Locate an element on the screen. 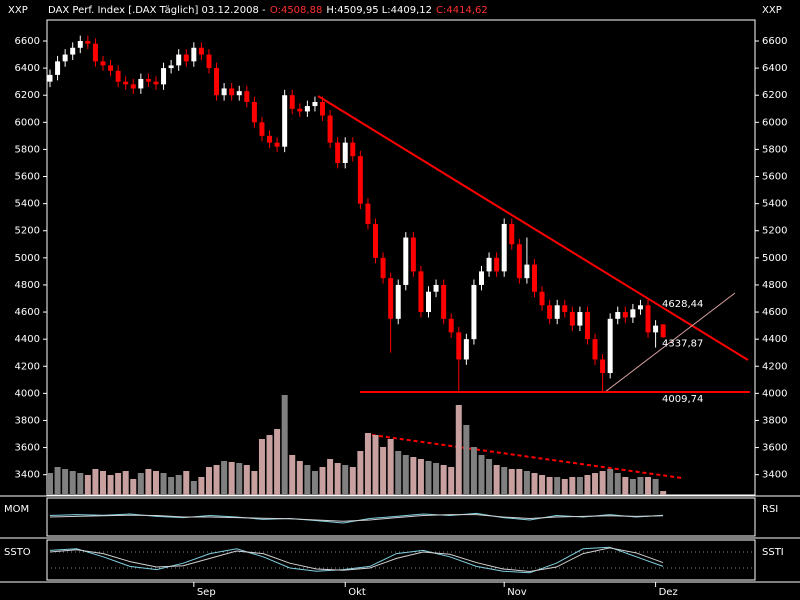 This screenshot has width=800, height=600. annotation: 4337,87 is located at coordinates (682, 344).